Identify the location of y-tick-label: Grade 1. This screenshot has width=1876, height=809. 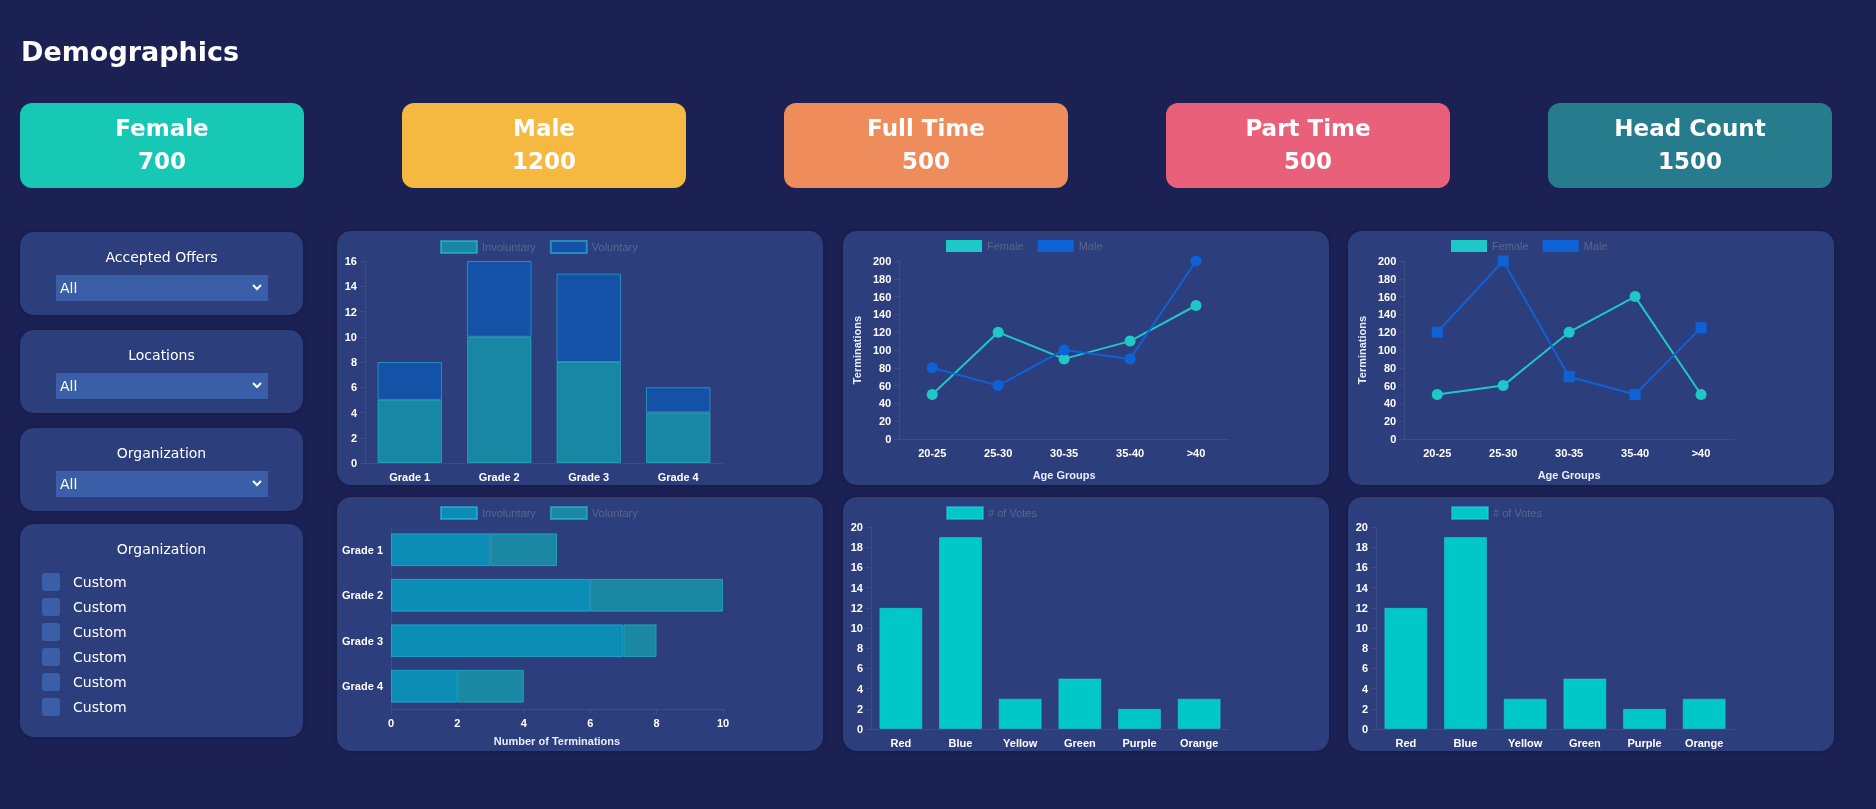
(362, 549).